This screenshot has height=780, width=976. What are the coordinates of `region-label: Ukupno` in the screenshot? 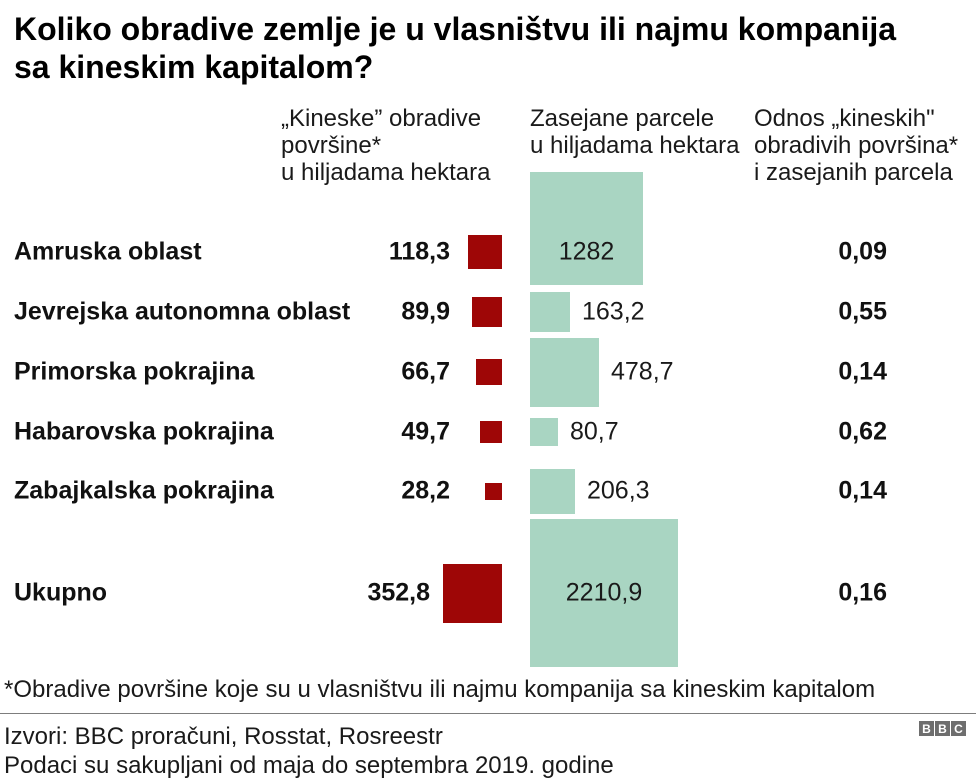 It's located at (61, 592).